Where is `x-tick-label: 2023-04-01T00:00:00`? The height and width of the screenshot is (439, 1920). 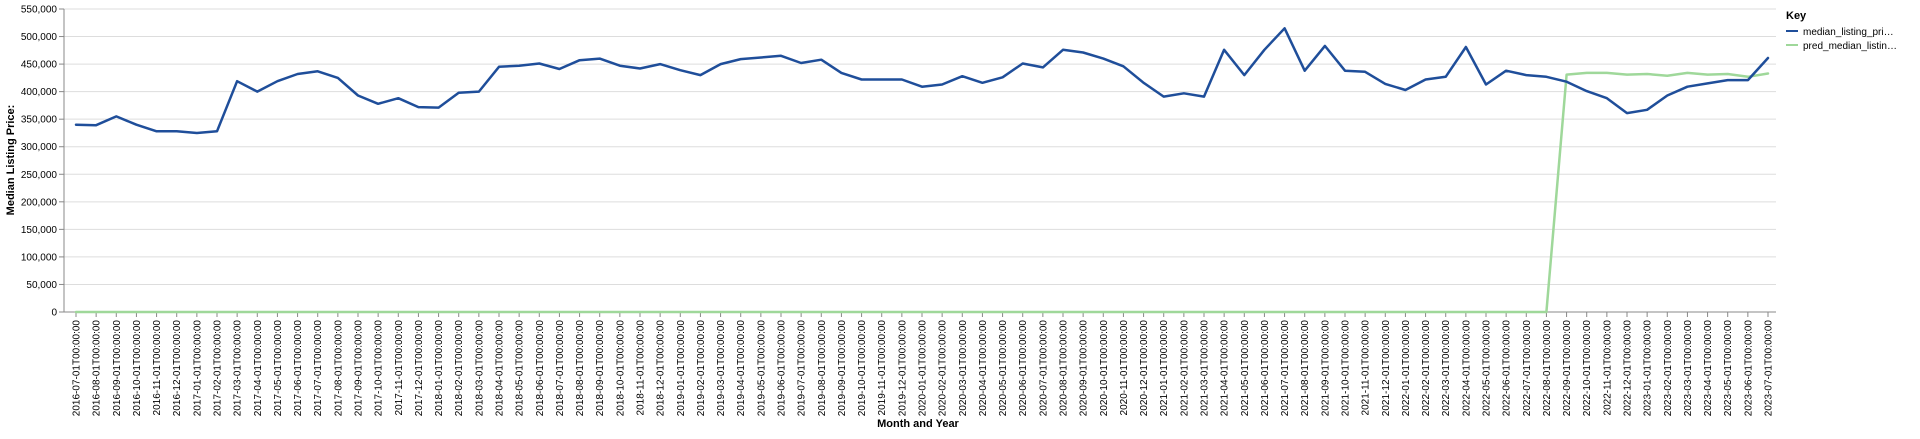
x-tick-label: 2023-04-01T00:00:00 is located at coordinates (1708, 368).